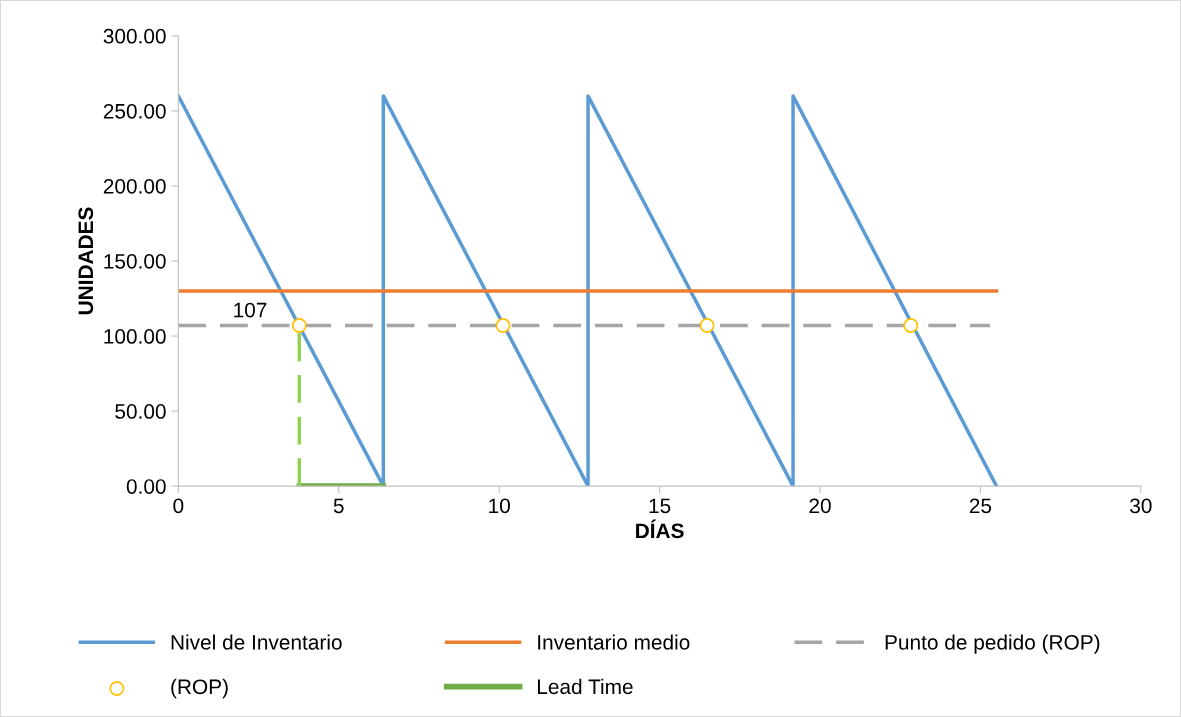 The width and height of the screenshot is (1181, 717). I want to click on x-axis-title: DÍAS, so click(660, 529).